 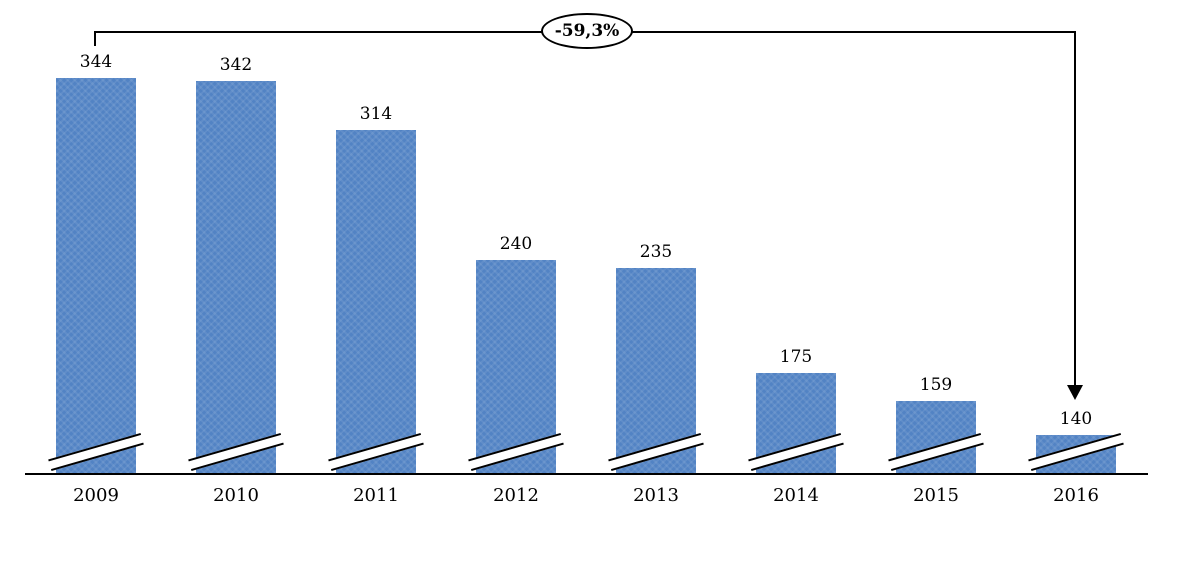 What do you see at coordinates (236, 65) in the screenshot?
I see `bar-value-label: 342` at bounding box center [236, 65].